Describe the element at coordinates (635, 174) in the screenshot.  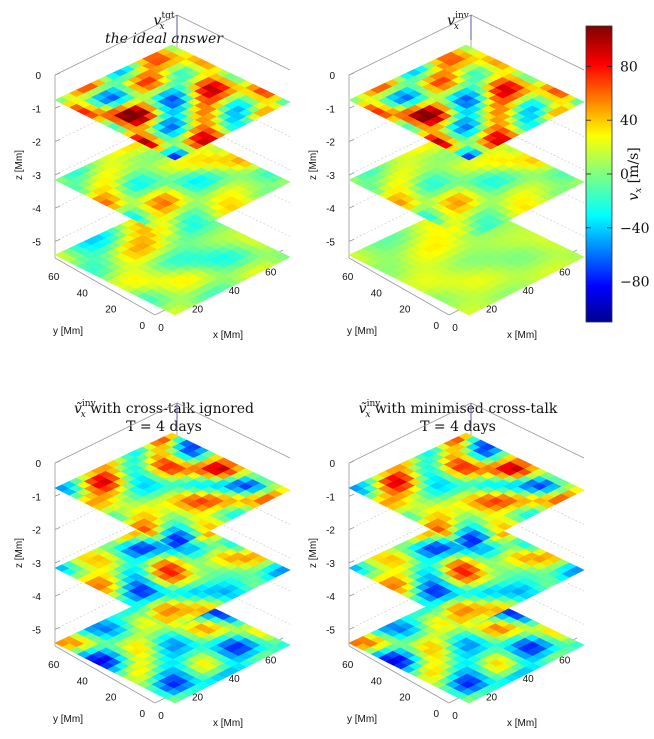
I see `colorbar-label: vx [m/s]` at that location.